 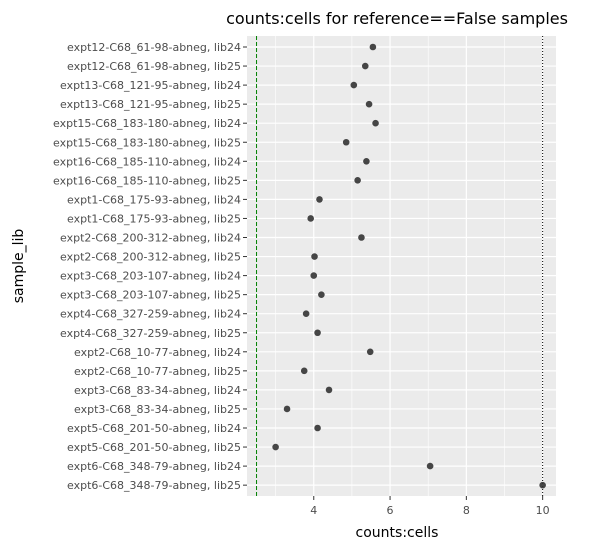 I want to click on y-tick-label: expt6-C68_348-79-abneg, lib25, so click(x=154, y=485).